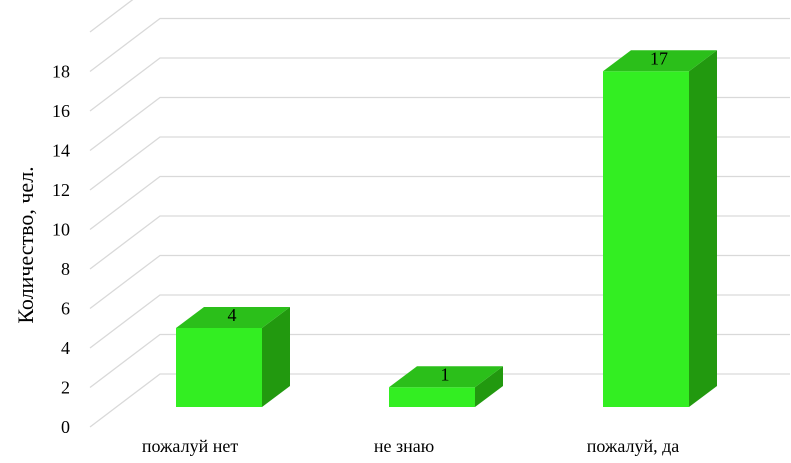 Image resolution: width=791 pixels, height=463 pixels. What do you see at coordinates (61, 111) in the screenshot?
I see `y-tick-label: 16` at bounding box center [61, 111].